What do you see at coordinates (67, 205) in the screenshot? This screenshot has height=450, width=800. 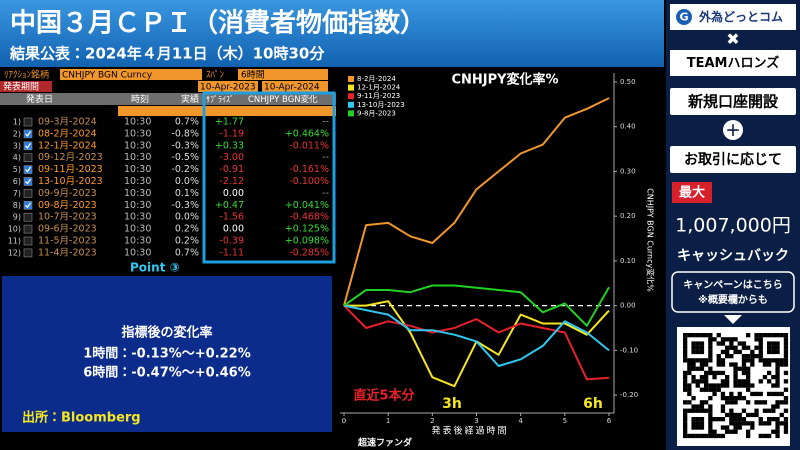 I see `release-date: 09-8月-2023` at bounding box center [67, 205].